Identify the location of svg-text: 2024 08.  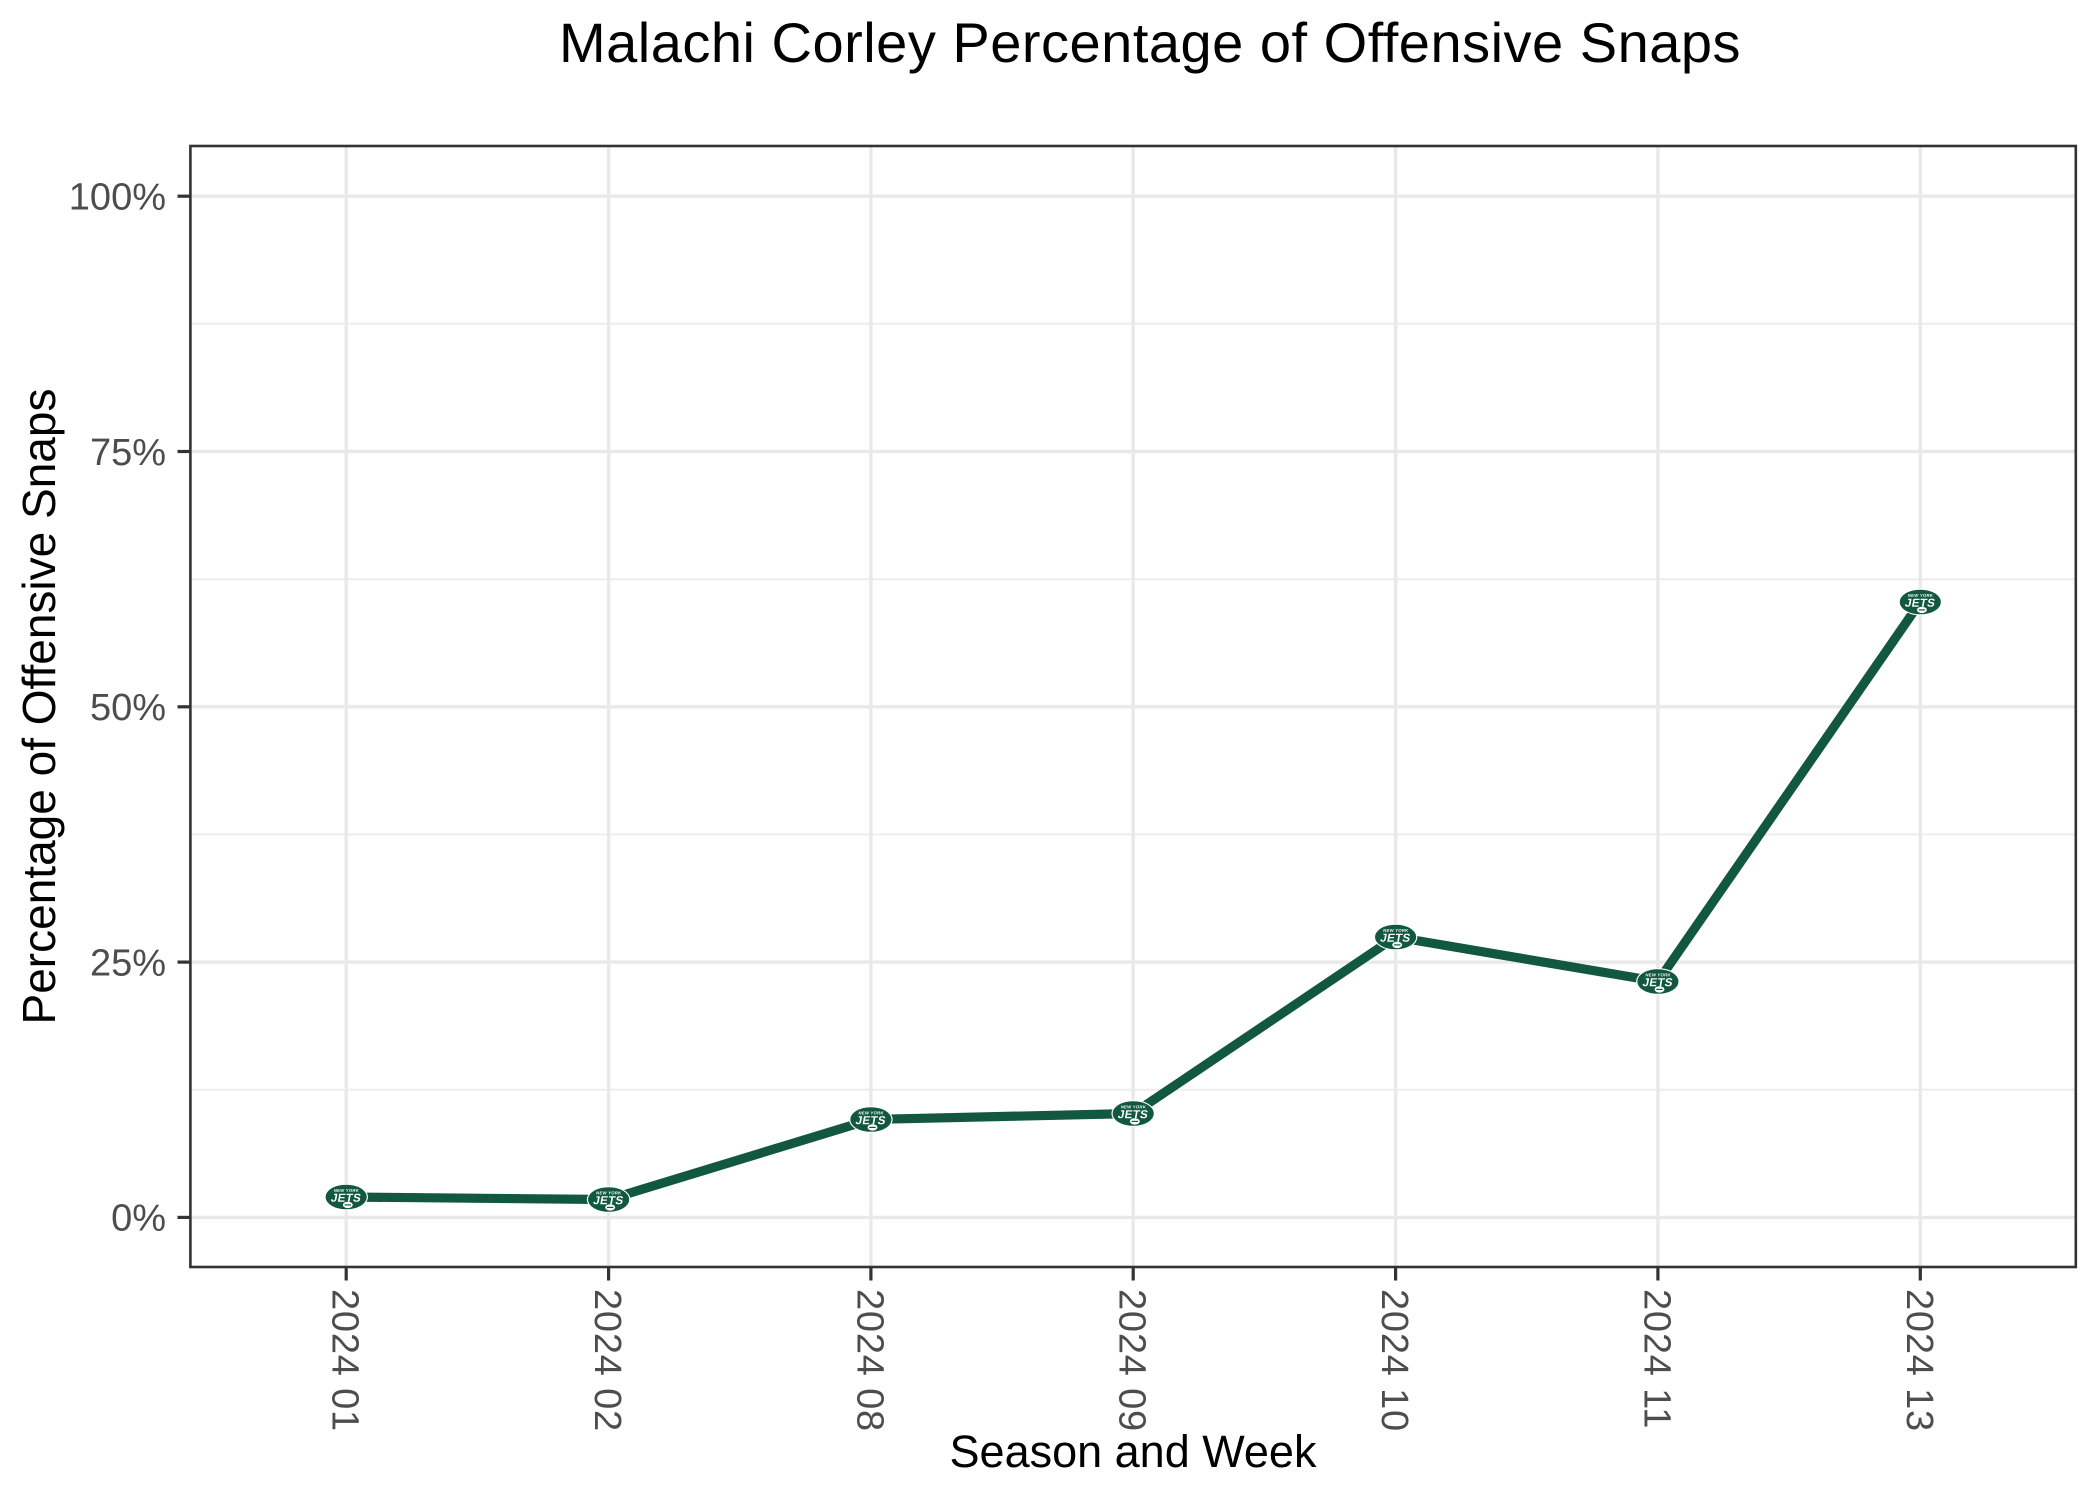
(869, 1360).